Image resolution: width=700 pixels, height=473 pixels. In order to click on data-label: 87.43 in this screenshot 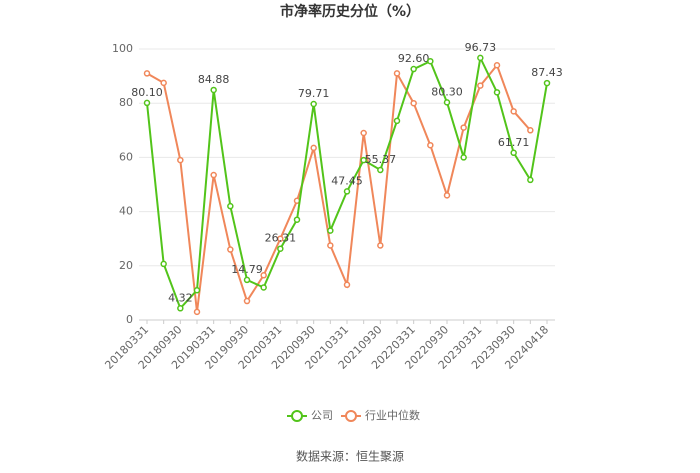, I will do `click(547, 72)`.